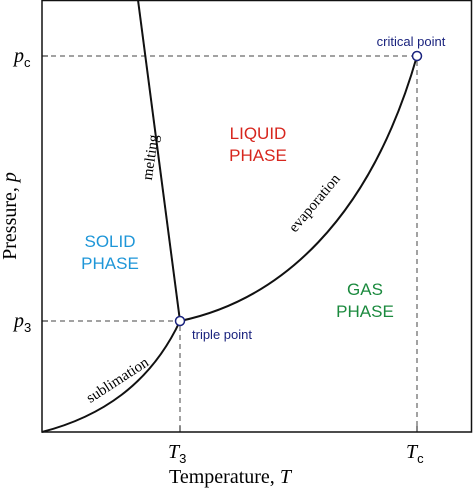  Describe the element at coordinates (151, 157) in the screenshot. I see `melting-label: melting` at that location.